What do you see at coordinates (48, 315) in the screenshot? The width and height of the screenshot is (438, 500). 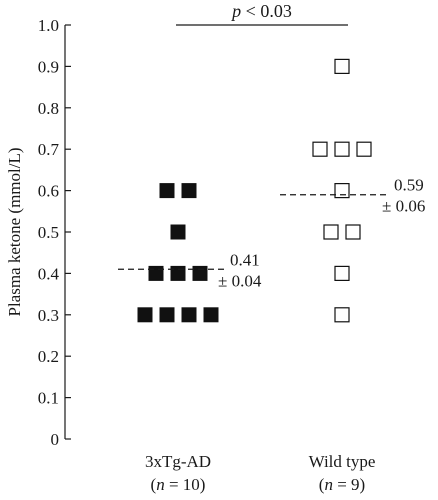 I see `y-tick-label: 0.3` at bounding box center [48, 315].